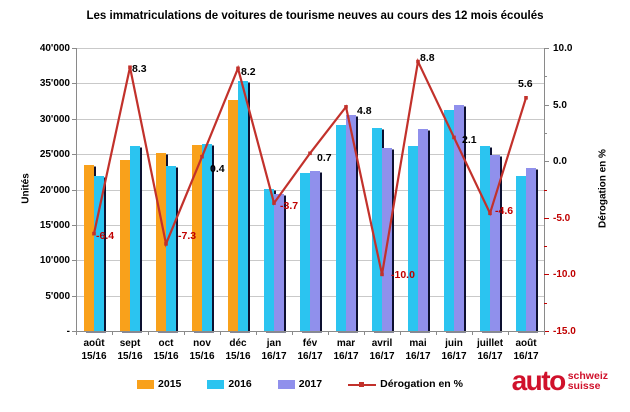 The image size is (630, 412). What do you see at coordinates (54, 48) in the screenshot?
I see `y-left-tick-label: 40'000` at bounding box center [54, 48].